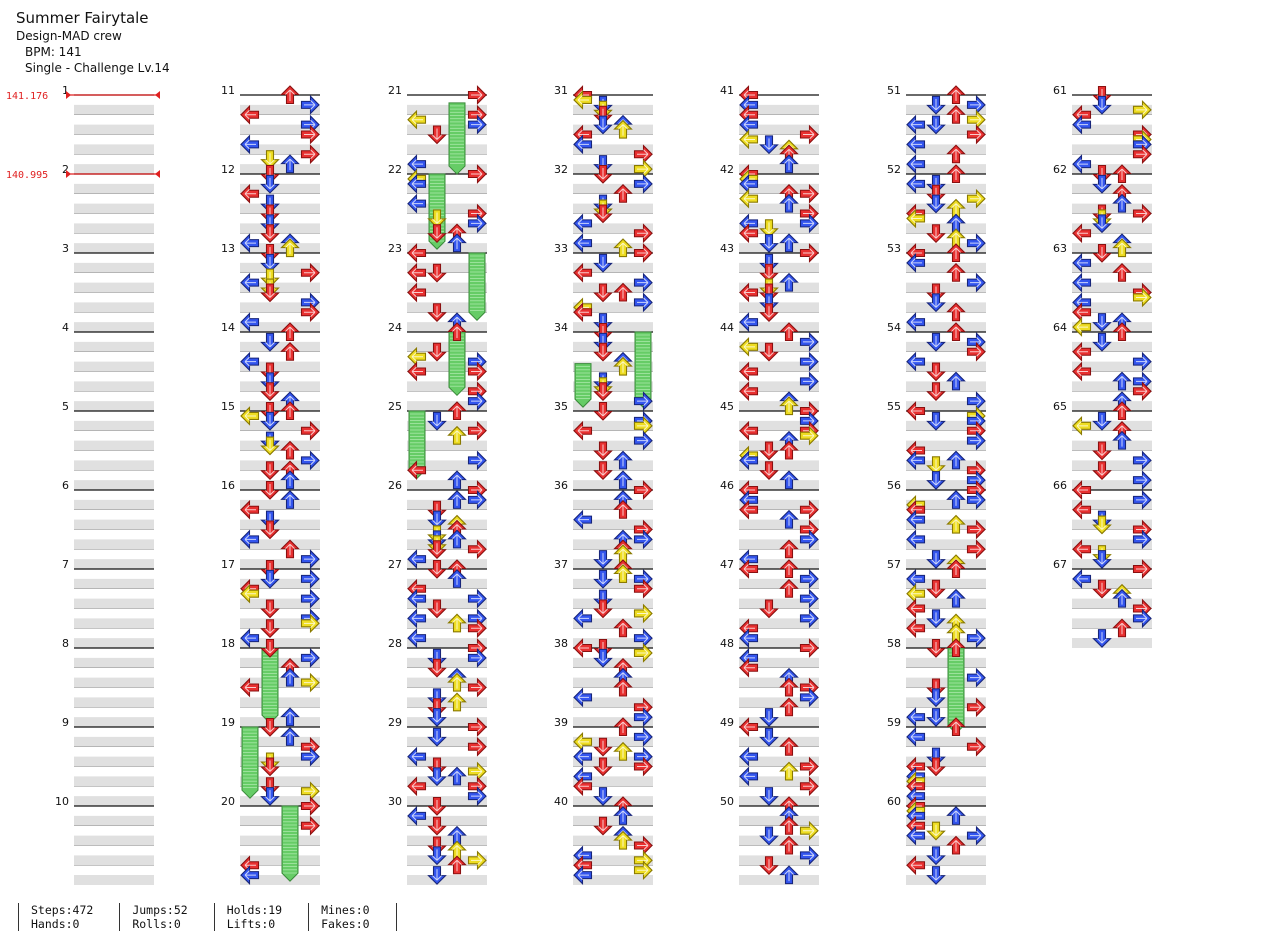 The image size is (1280, 948). What do you see at coordinates (83, 175) in the screenshot?
I see `bpm-change-marker: 140.995` at bounding box center [83, 175].